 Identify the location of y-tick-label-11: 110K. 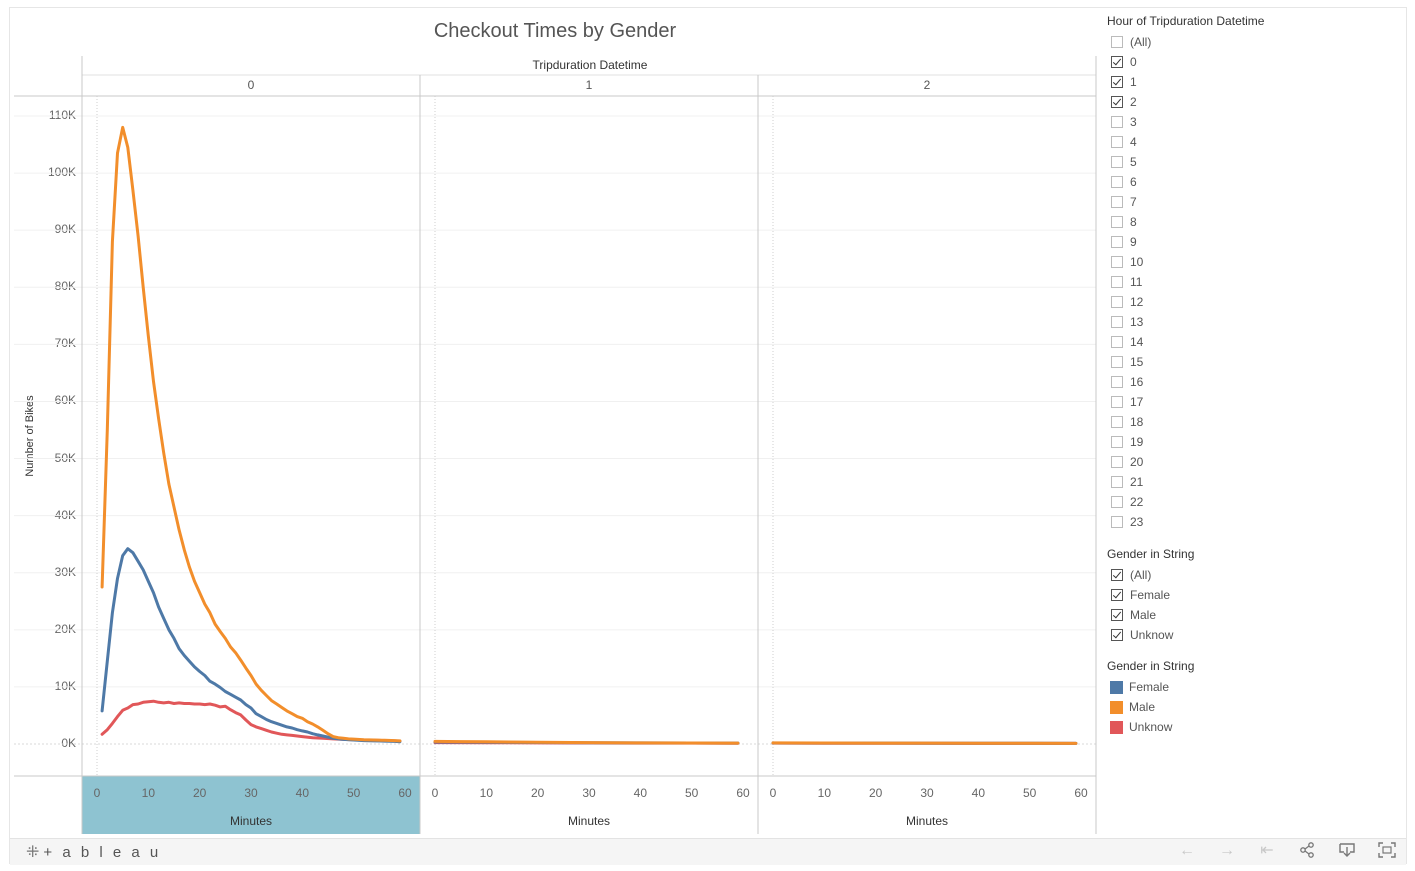
(62, 115).